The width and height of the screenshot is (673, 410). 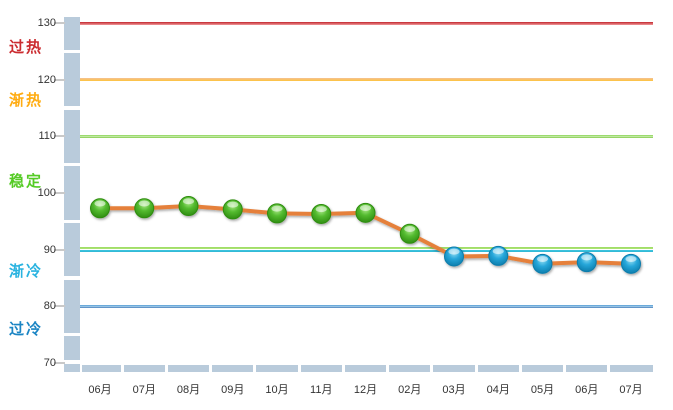 I want to click on y-axis-label: 80, so click(x=49, y=306).